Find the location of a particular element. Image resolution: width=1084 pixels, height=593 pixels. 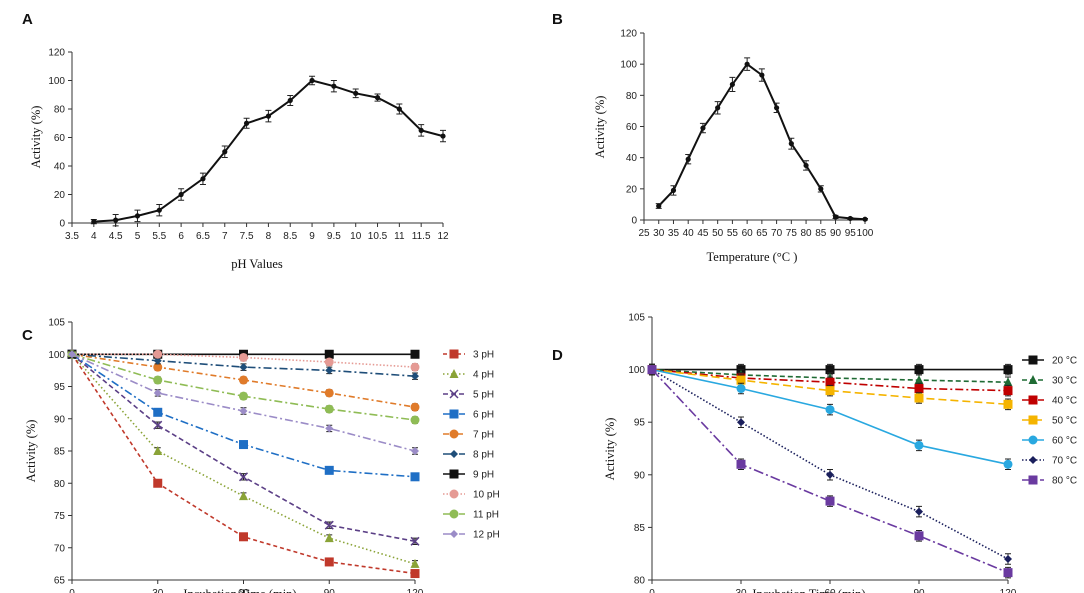

x-tick-label: 50 is located at coordinates (718, 233).